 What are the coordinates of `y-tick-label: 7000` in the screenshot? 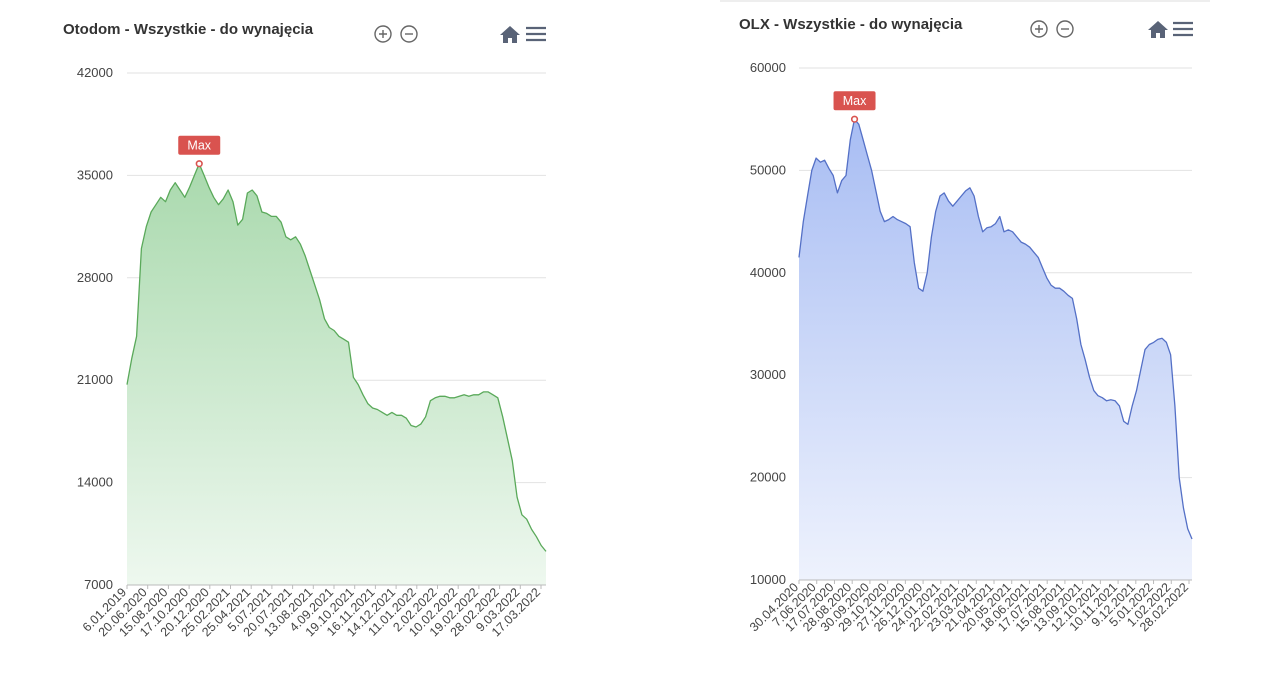 It's located at (98, 584).